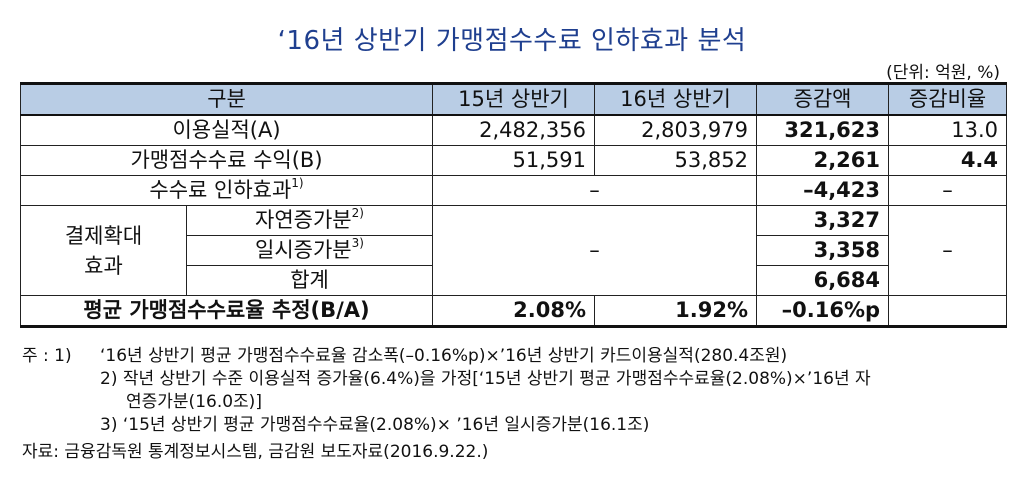  I want to click on header-h16: 16년 상반기, so click(676, 99).